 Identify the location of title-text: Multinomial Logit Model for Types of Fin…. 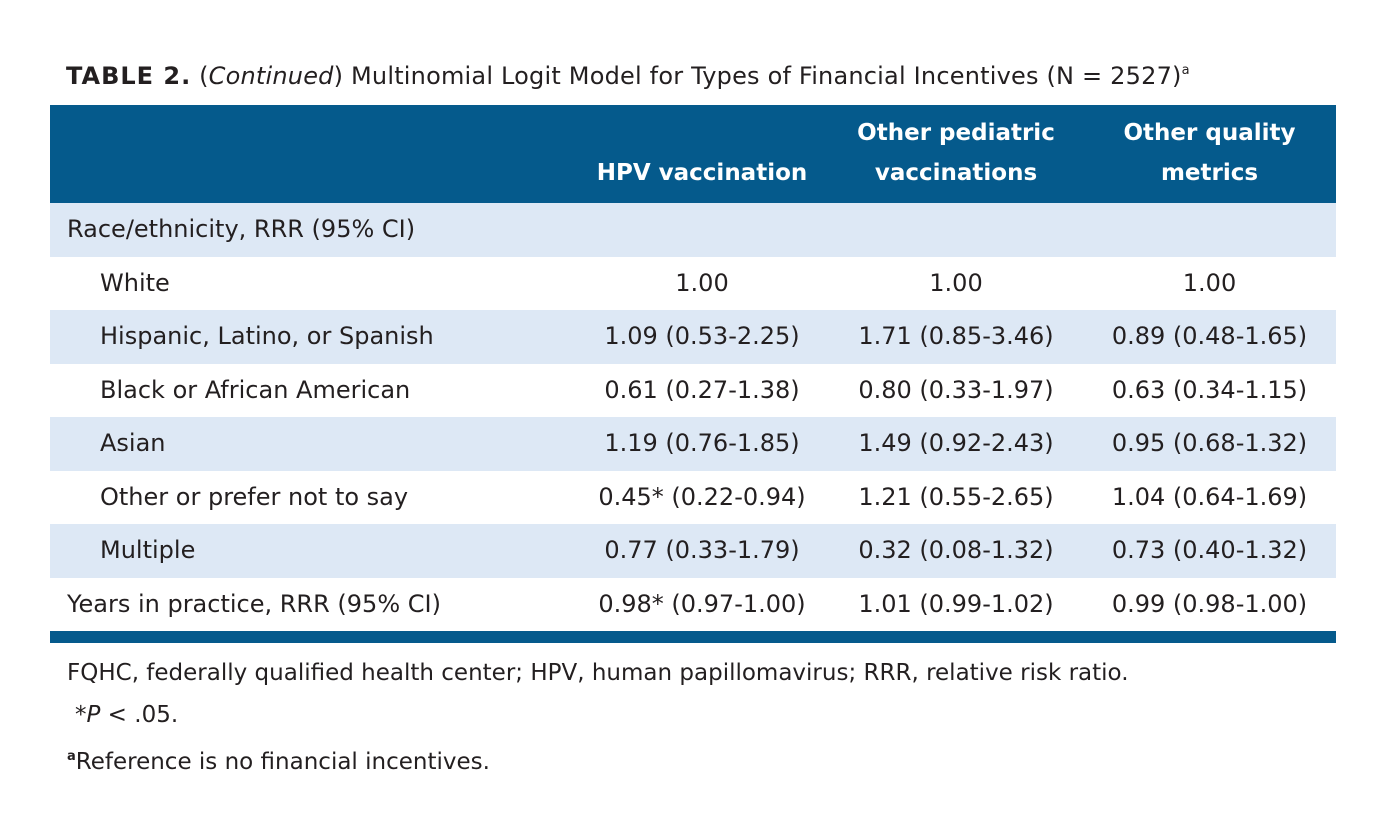
(762, 76).